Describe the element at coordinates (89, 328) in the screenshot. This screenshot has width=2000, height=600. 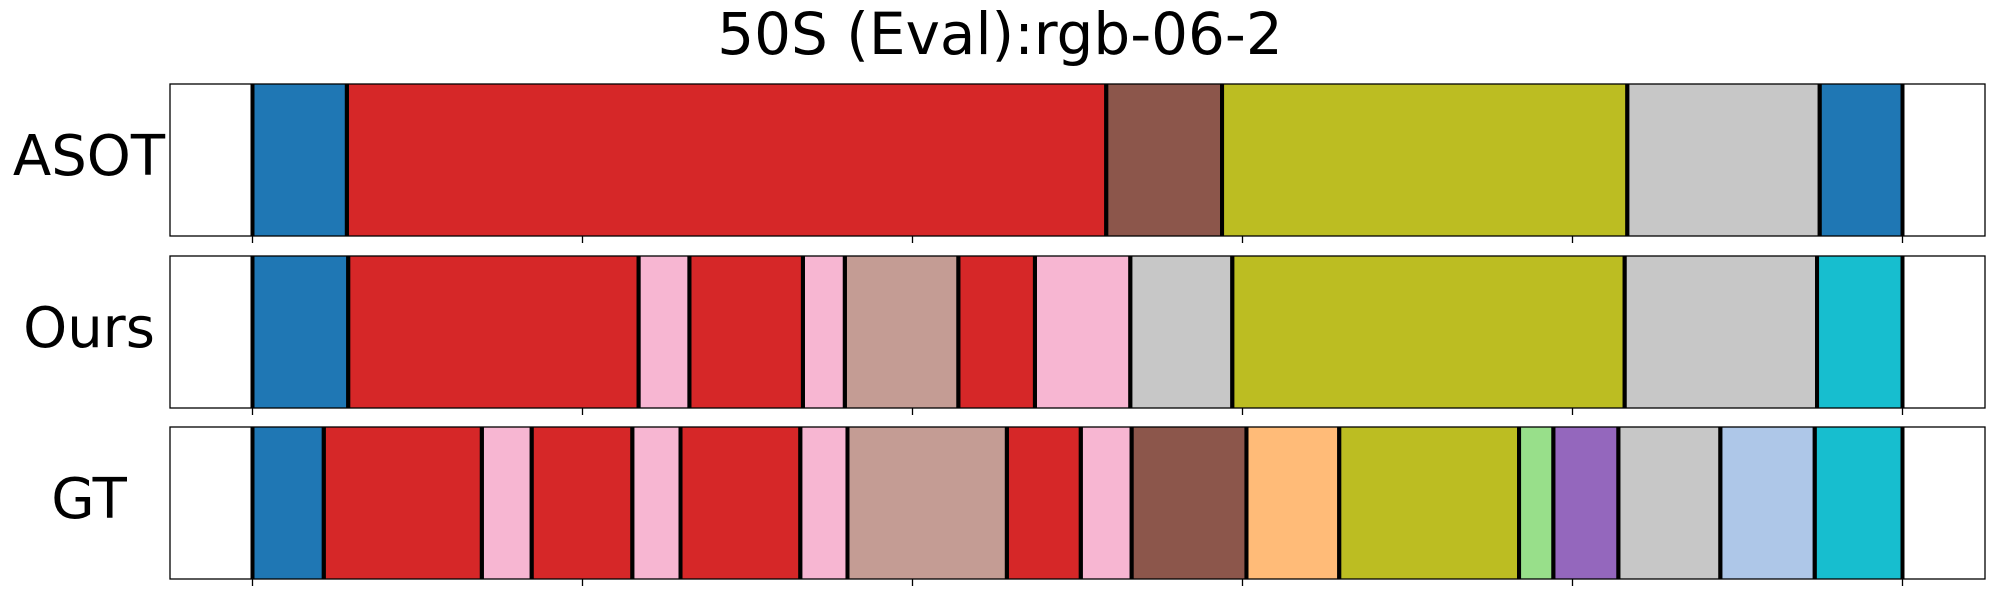
I see `row-label: Ours` at that location.